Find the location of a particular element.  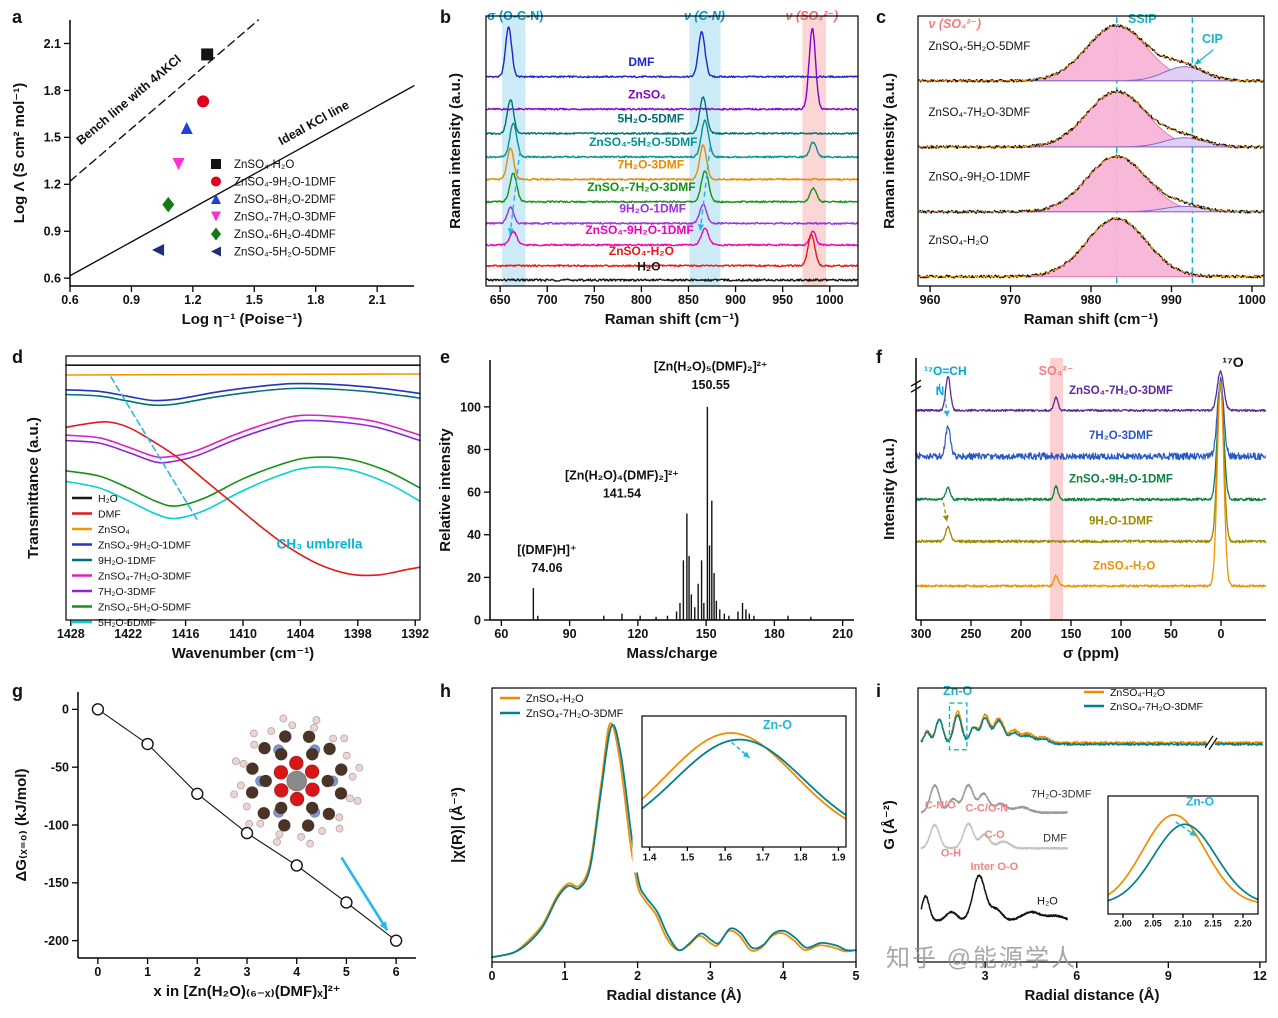

svg-text: G (Å⁻²) is located at coordinates (889, 825).